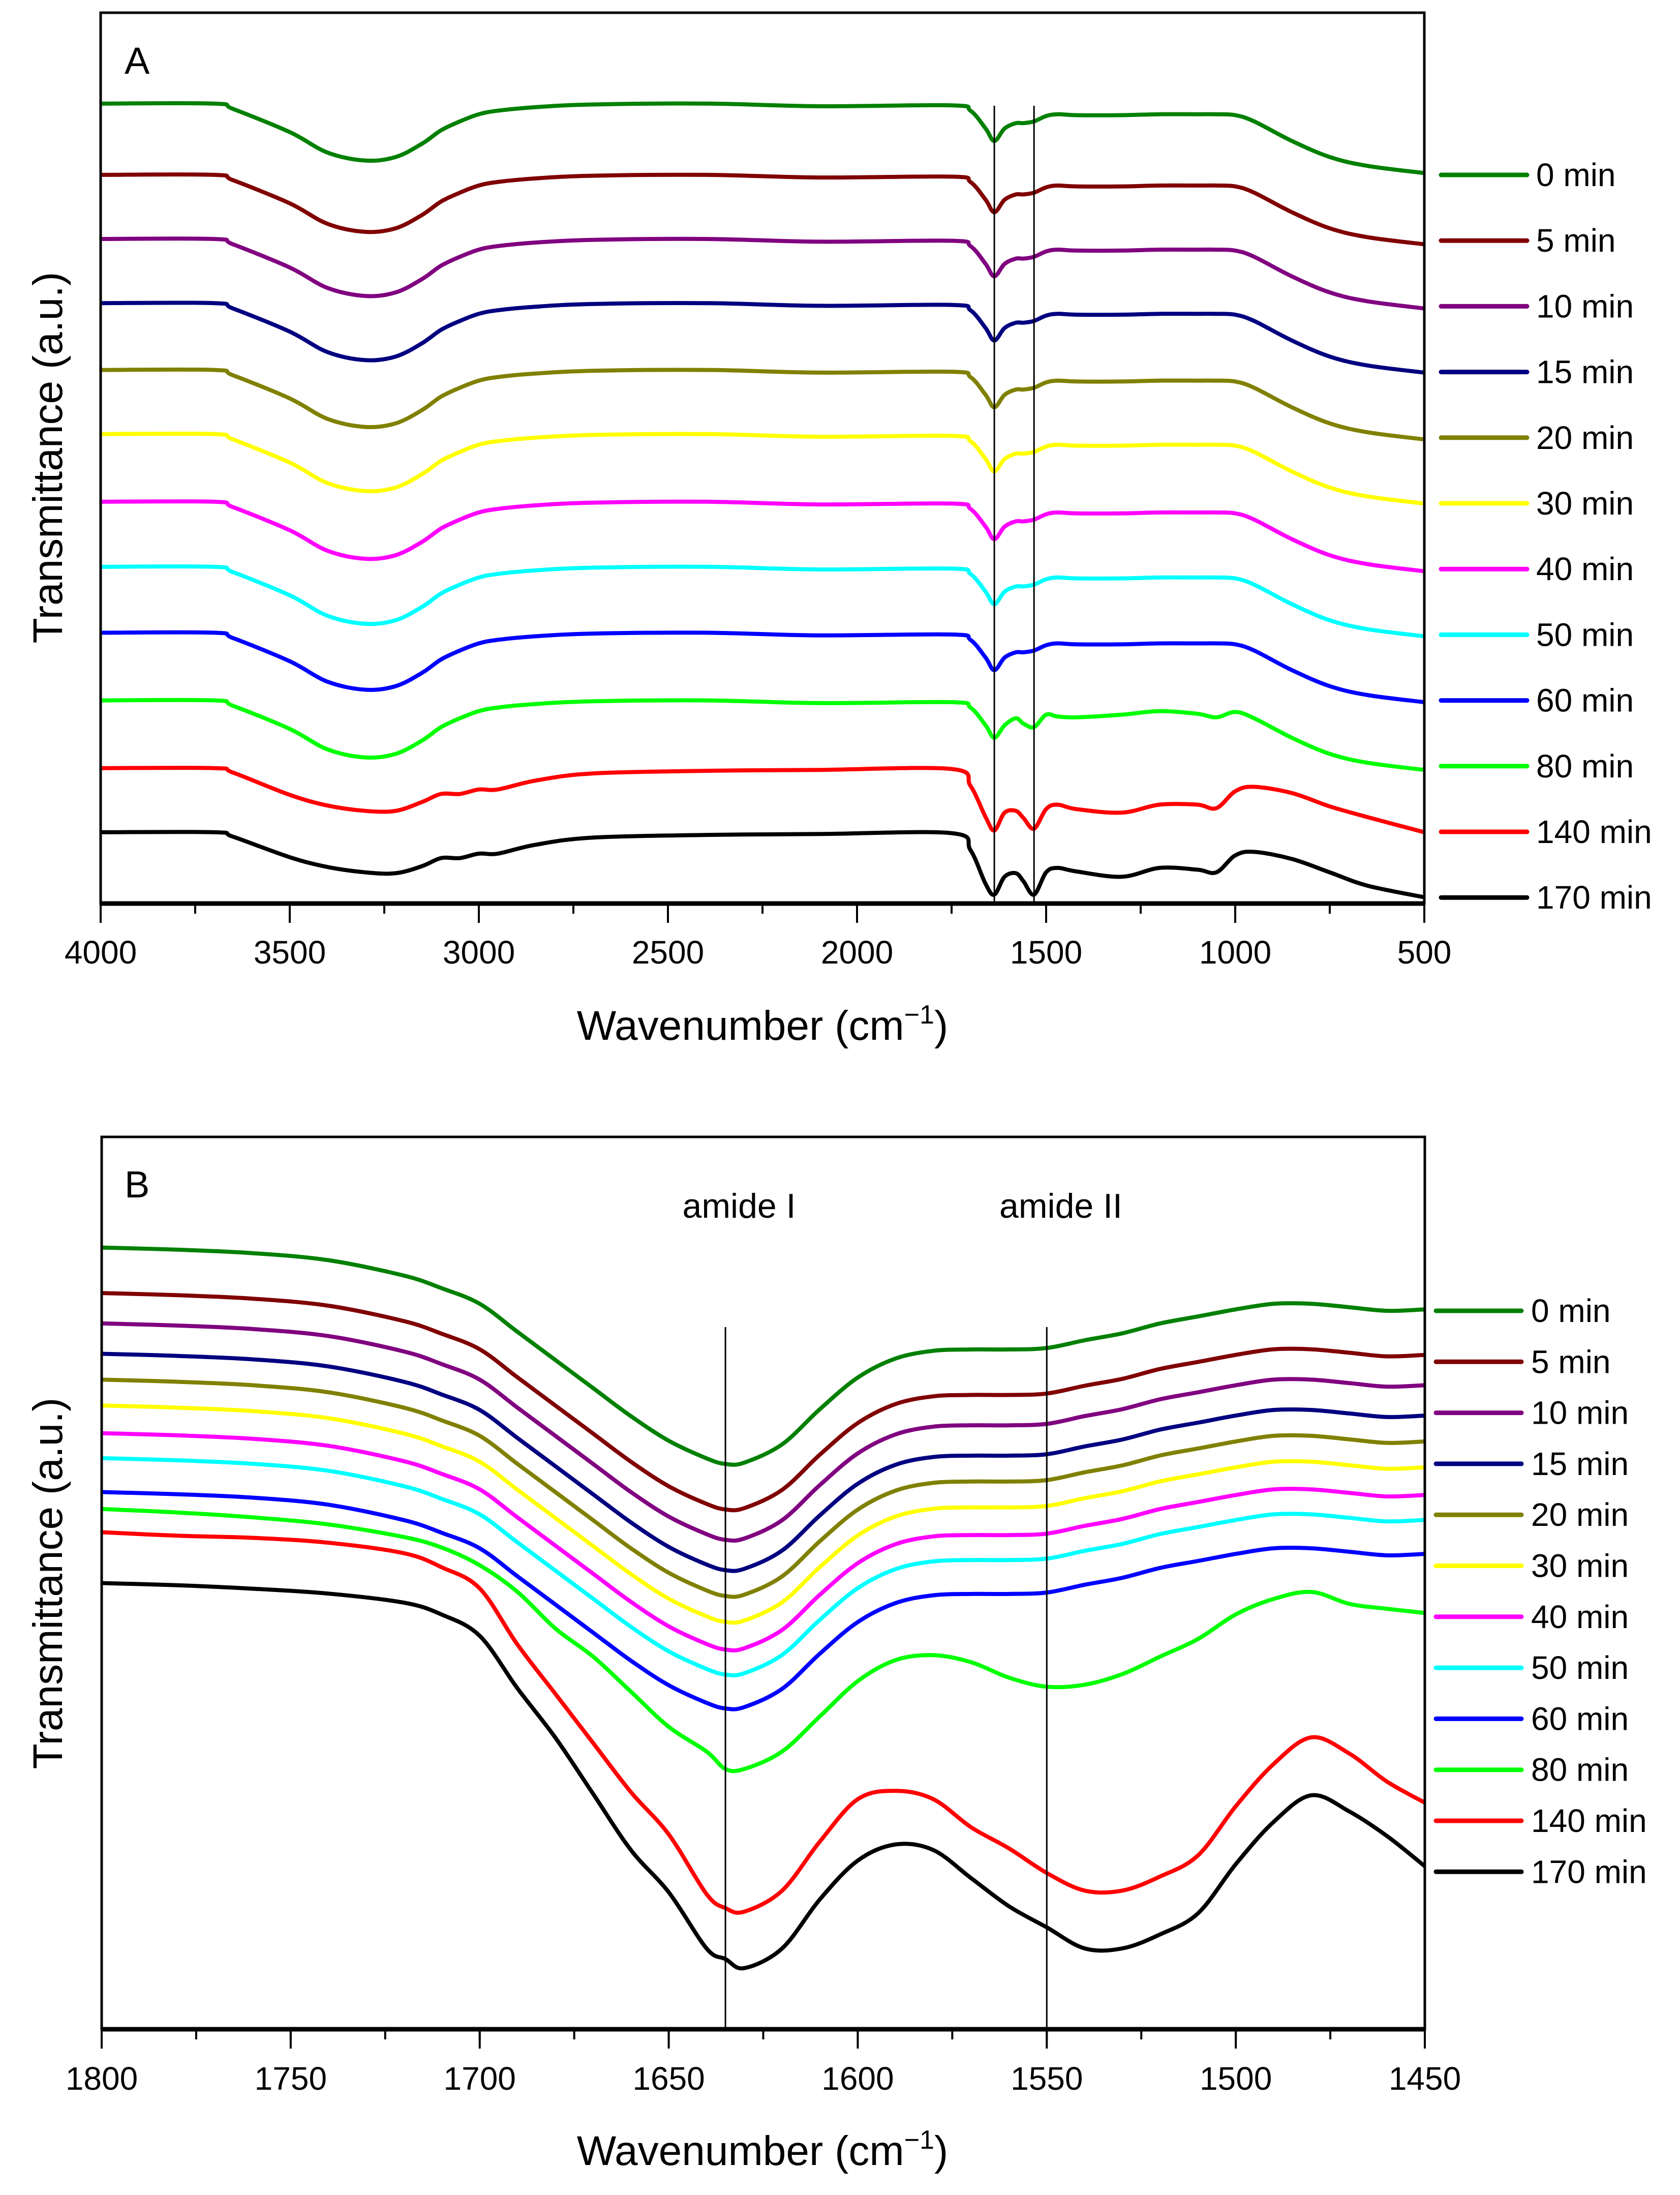 This screenshot has height=2195, width=1680. I want to click on amide-i-annotation: amide I, so click(739, 1206).